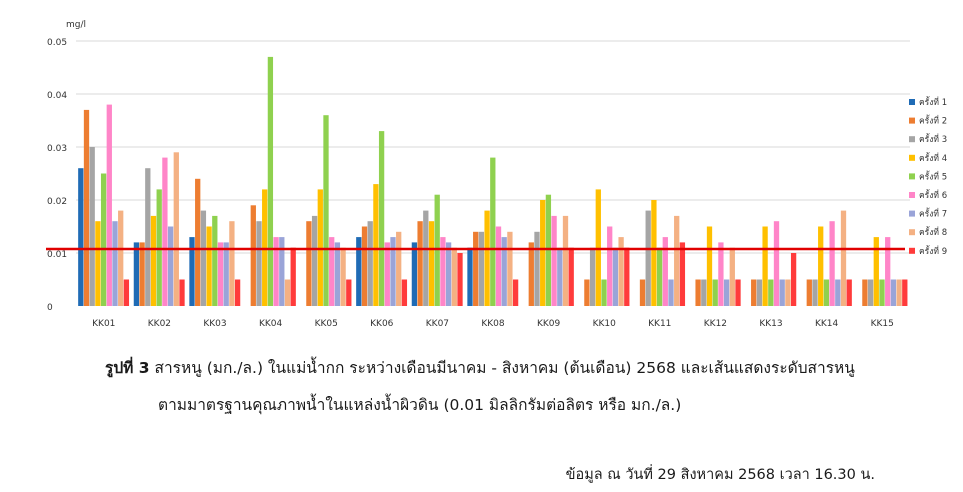 Image resolution: width=963 pixels, height=492 pixels. Describe the element at coordinates (259, 263) in the screenshot. I see `bar-kk04-s3` at that location.